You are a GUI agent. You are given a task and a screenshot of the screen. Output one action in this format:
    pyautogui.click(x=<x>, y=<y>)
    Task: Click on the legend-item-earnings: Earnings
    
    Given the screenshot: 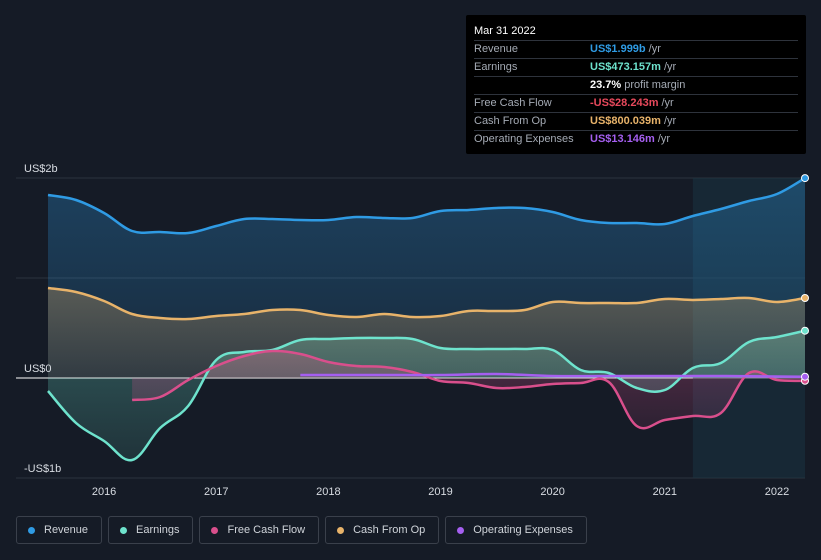 What is the action you would take?
    pyautogui.click(x=151, y=530)
    